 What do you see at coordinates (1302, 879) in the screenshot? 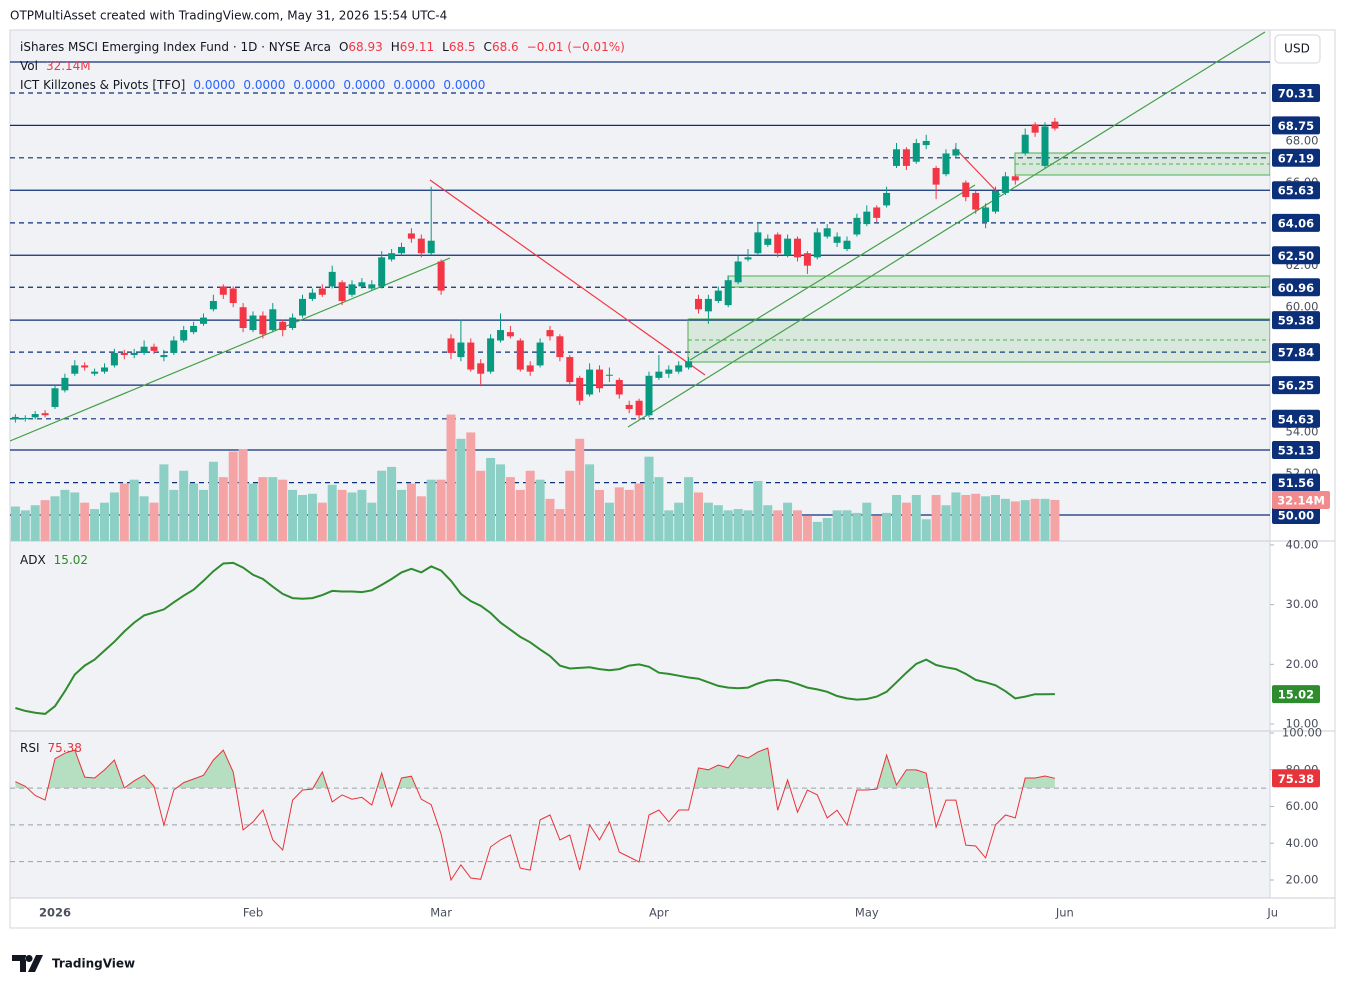
I see `y-tick-label: 20.00` at bounding box center [1302, 879].